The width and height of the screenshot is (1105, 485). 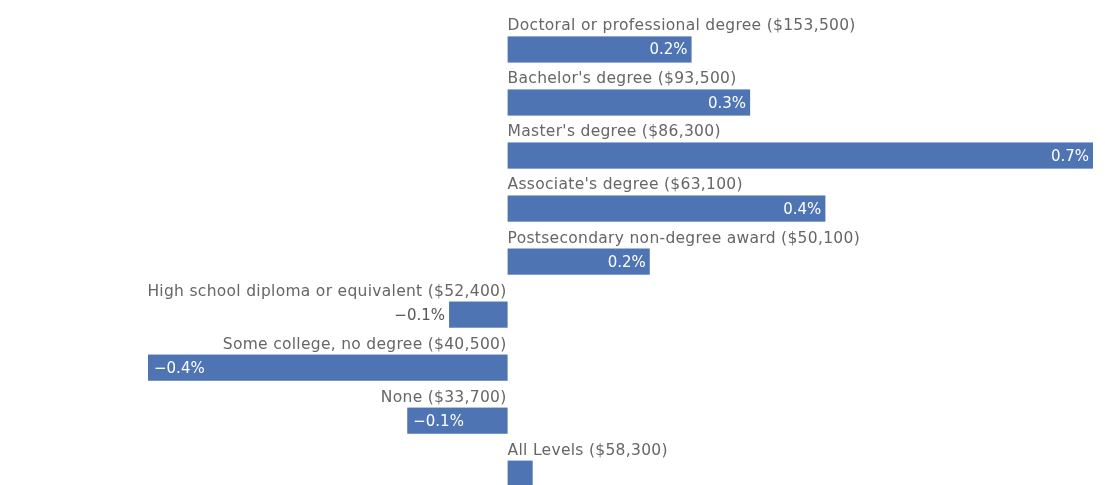 What do you see at coordinates (1069, 155) in the screenshot?
I see `data-label: 0.7%` at bounding box center [1069, 155].